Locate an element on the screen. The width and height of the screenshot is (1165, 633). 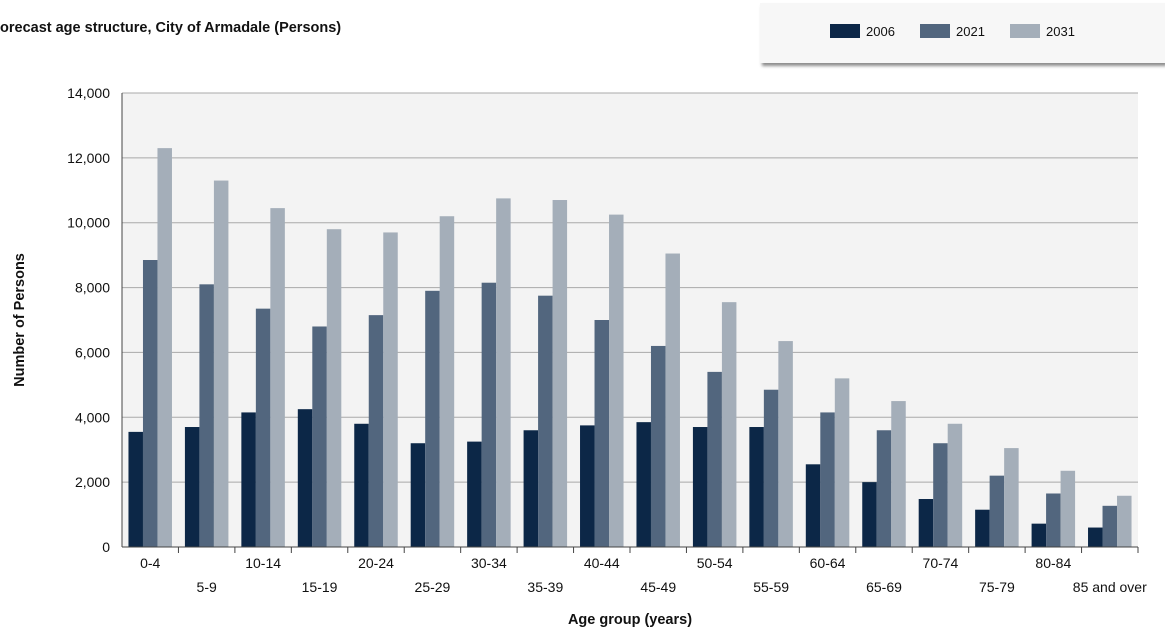
y-tick-label: 12,000 is located at coordinates (88, 158).